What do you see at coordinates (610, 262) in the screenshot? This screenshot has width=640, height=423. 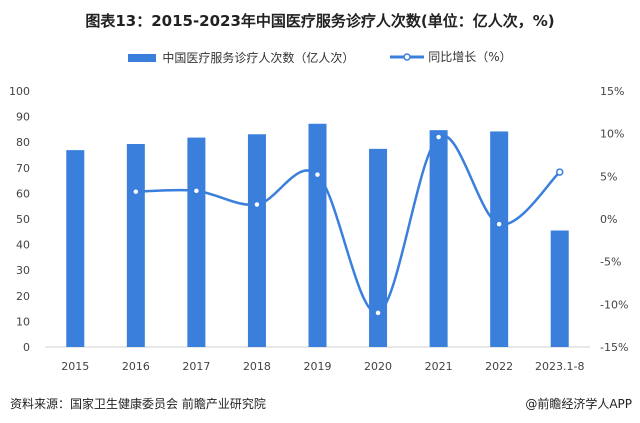 I see `y2-tick-label: -5%` at bounding box center [610, 262].